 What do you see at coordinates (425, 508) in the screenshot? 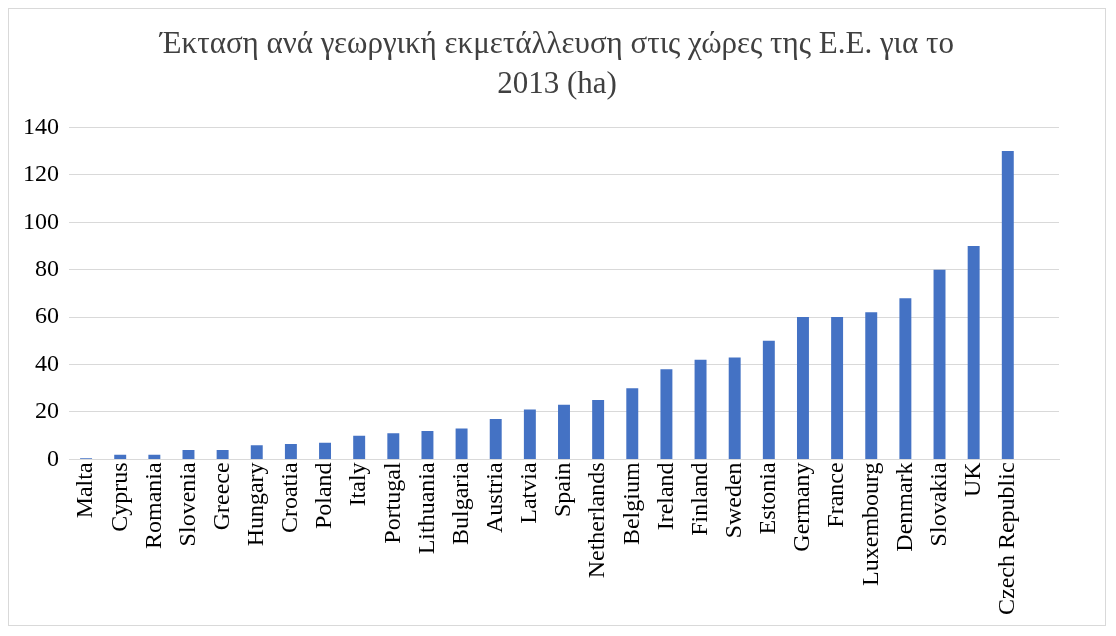
I see `x-tick-label: Lithuania` at bounding box center [425, 508].